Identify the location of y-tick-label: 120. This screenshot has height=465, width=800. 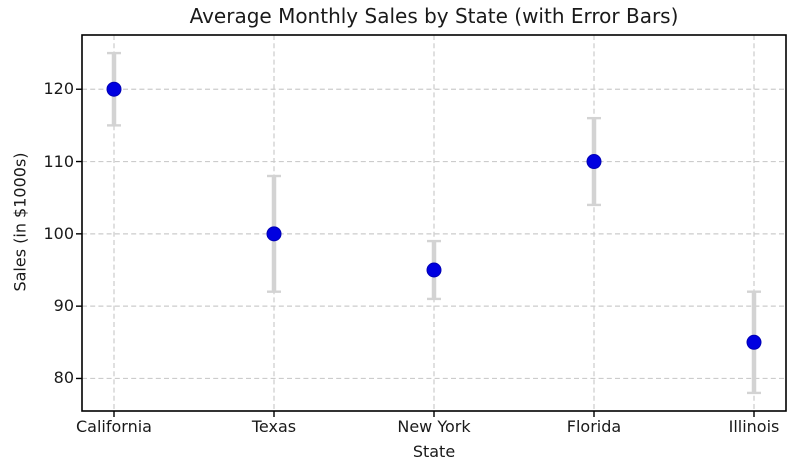
(58, 89).